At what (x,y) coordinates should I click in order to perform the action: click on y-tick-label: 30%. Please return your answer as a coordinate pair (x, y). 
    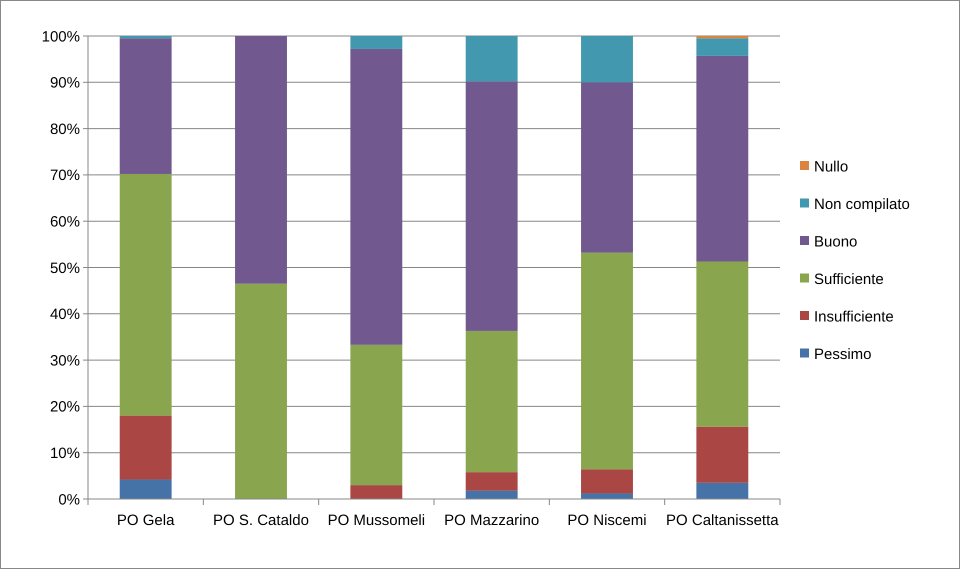
    Looking at the image, I should click on (65, 361).